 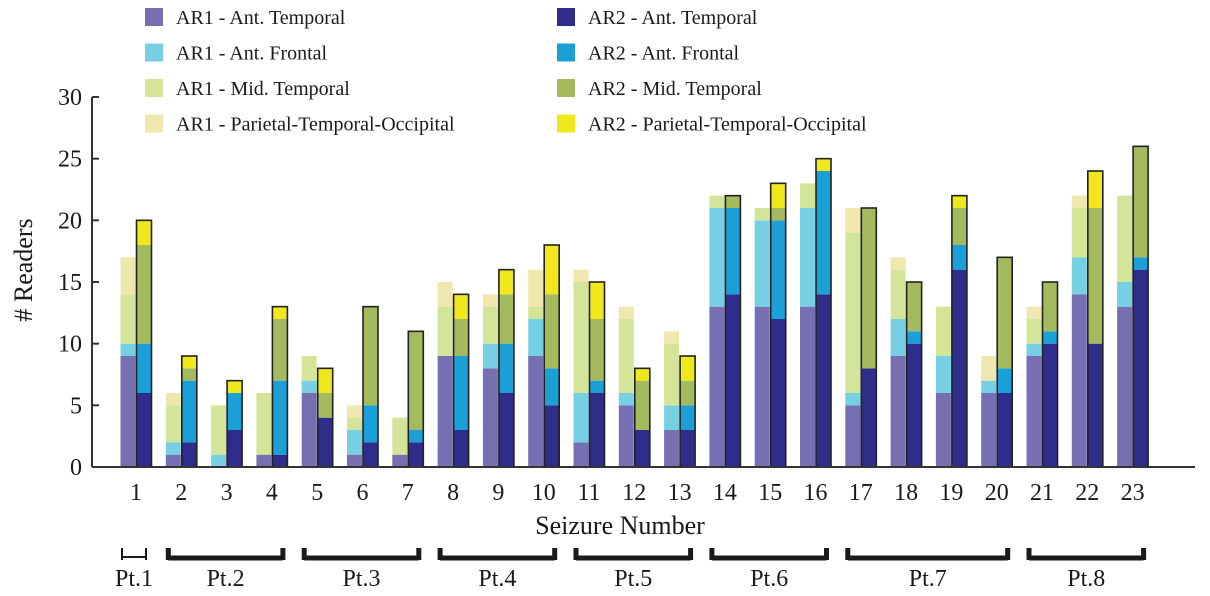 I want to click on patient-label: Pt.2, so click(x=226, y=579).